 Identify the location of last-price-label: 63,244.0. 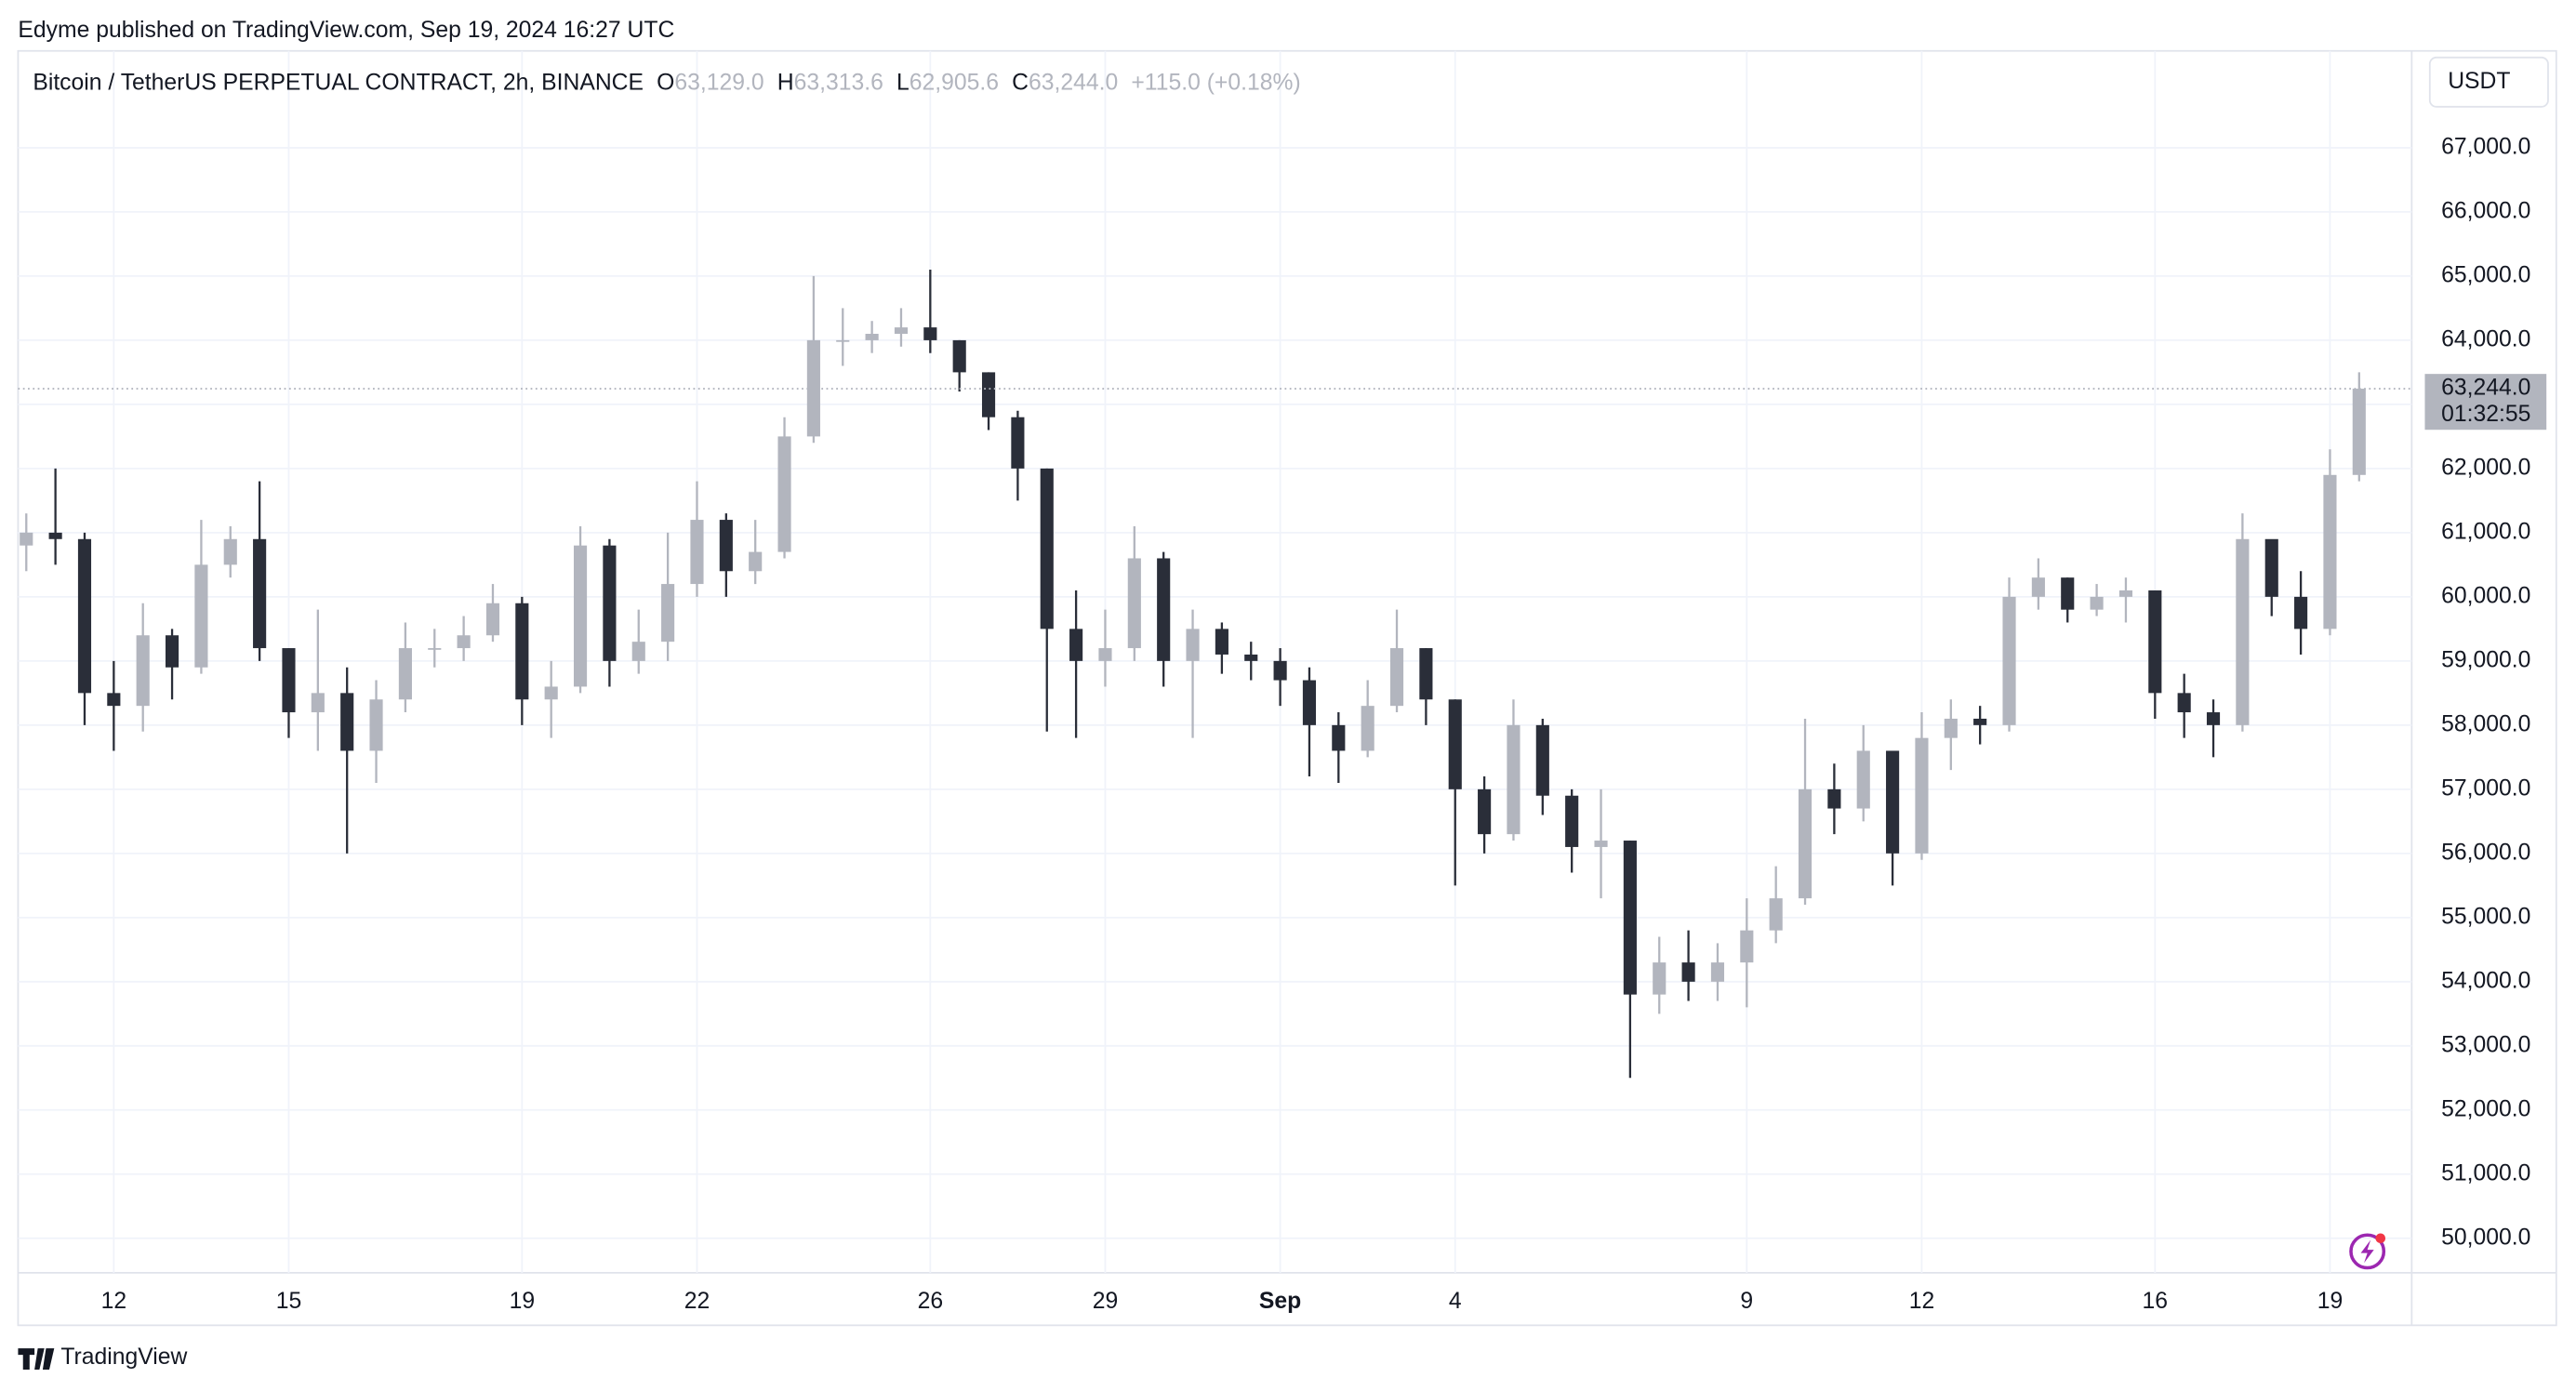
(2485, 388).